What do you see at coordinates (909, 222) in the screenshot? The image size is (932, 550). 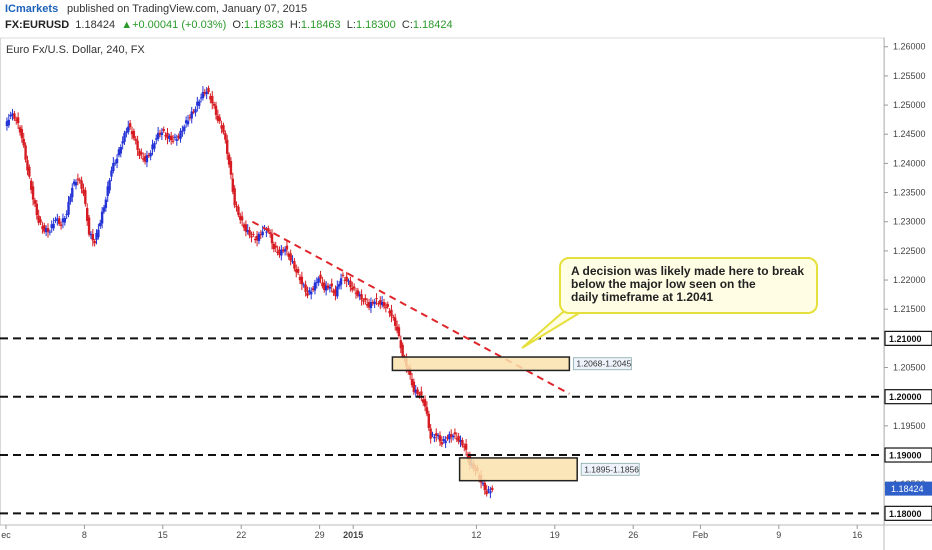 I see `y-tick-label: 1.23000` at bounding box center [909, 222].